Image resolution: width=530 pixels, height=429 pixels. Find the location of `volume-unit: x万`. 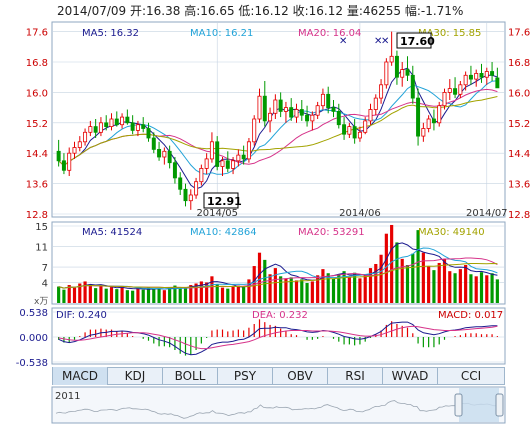

volume-unit: x万 is located at coordinates (41, 302).